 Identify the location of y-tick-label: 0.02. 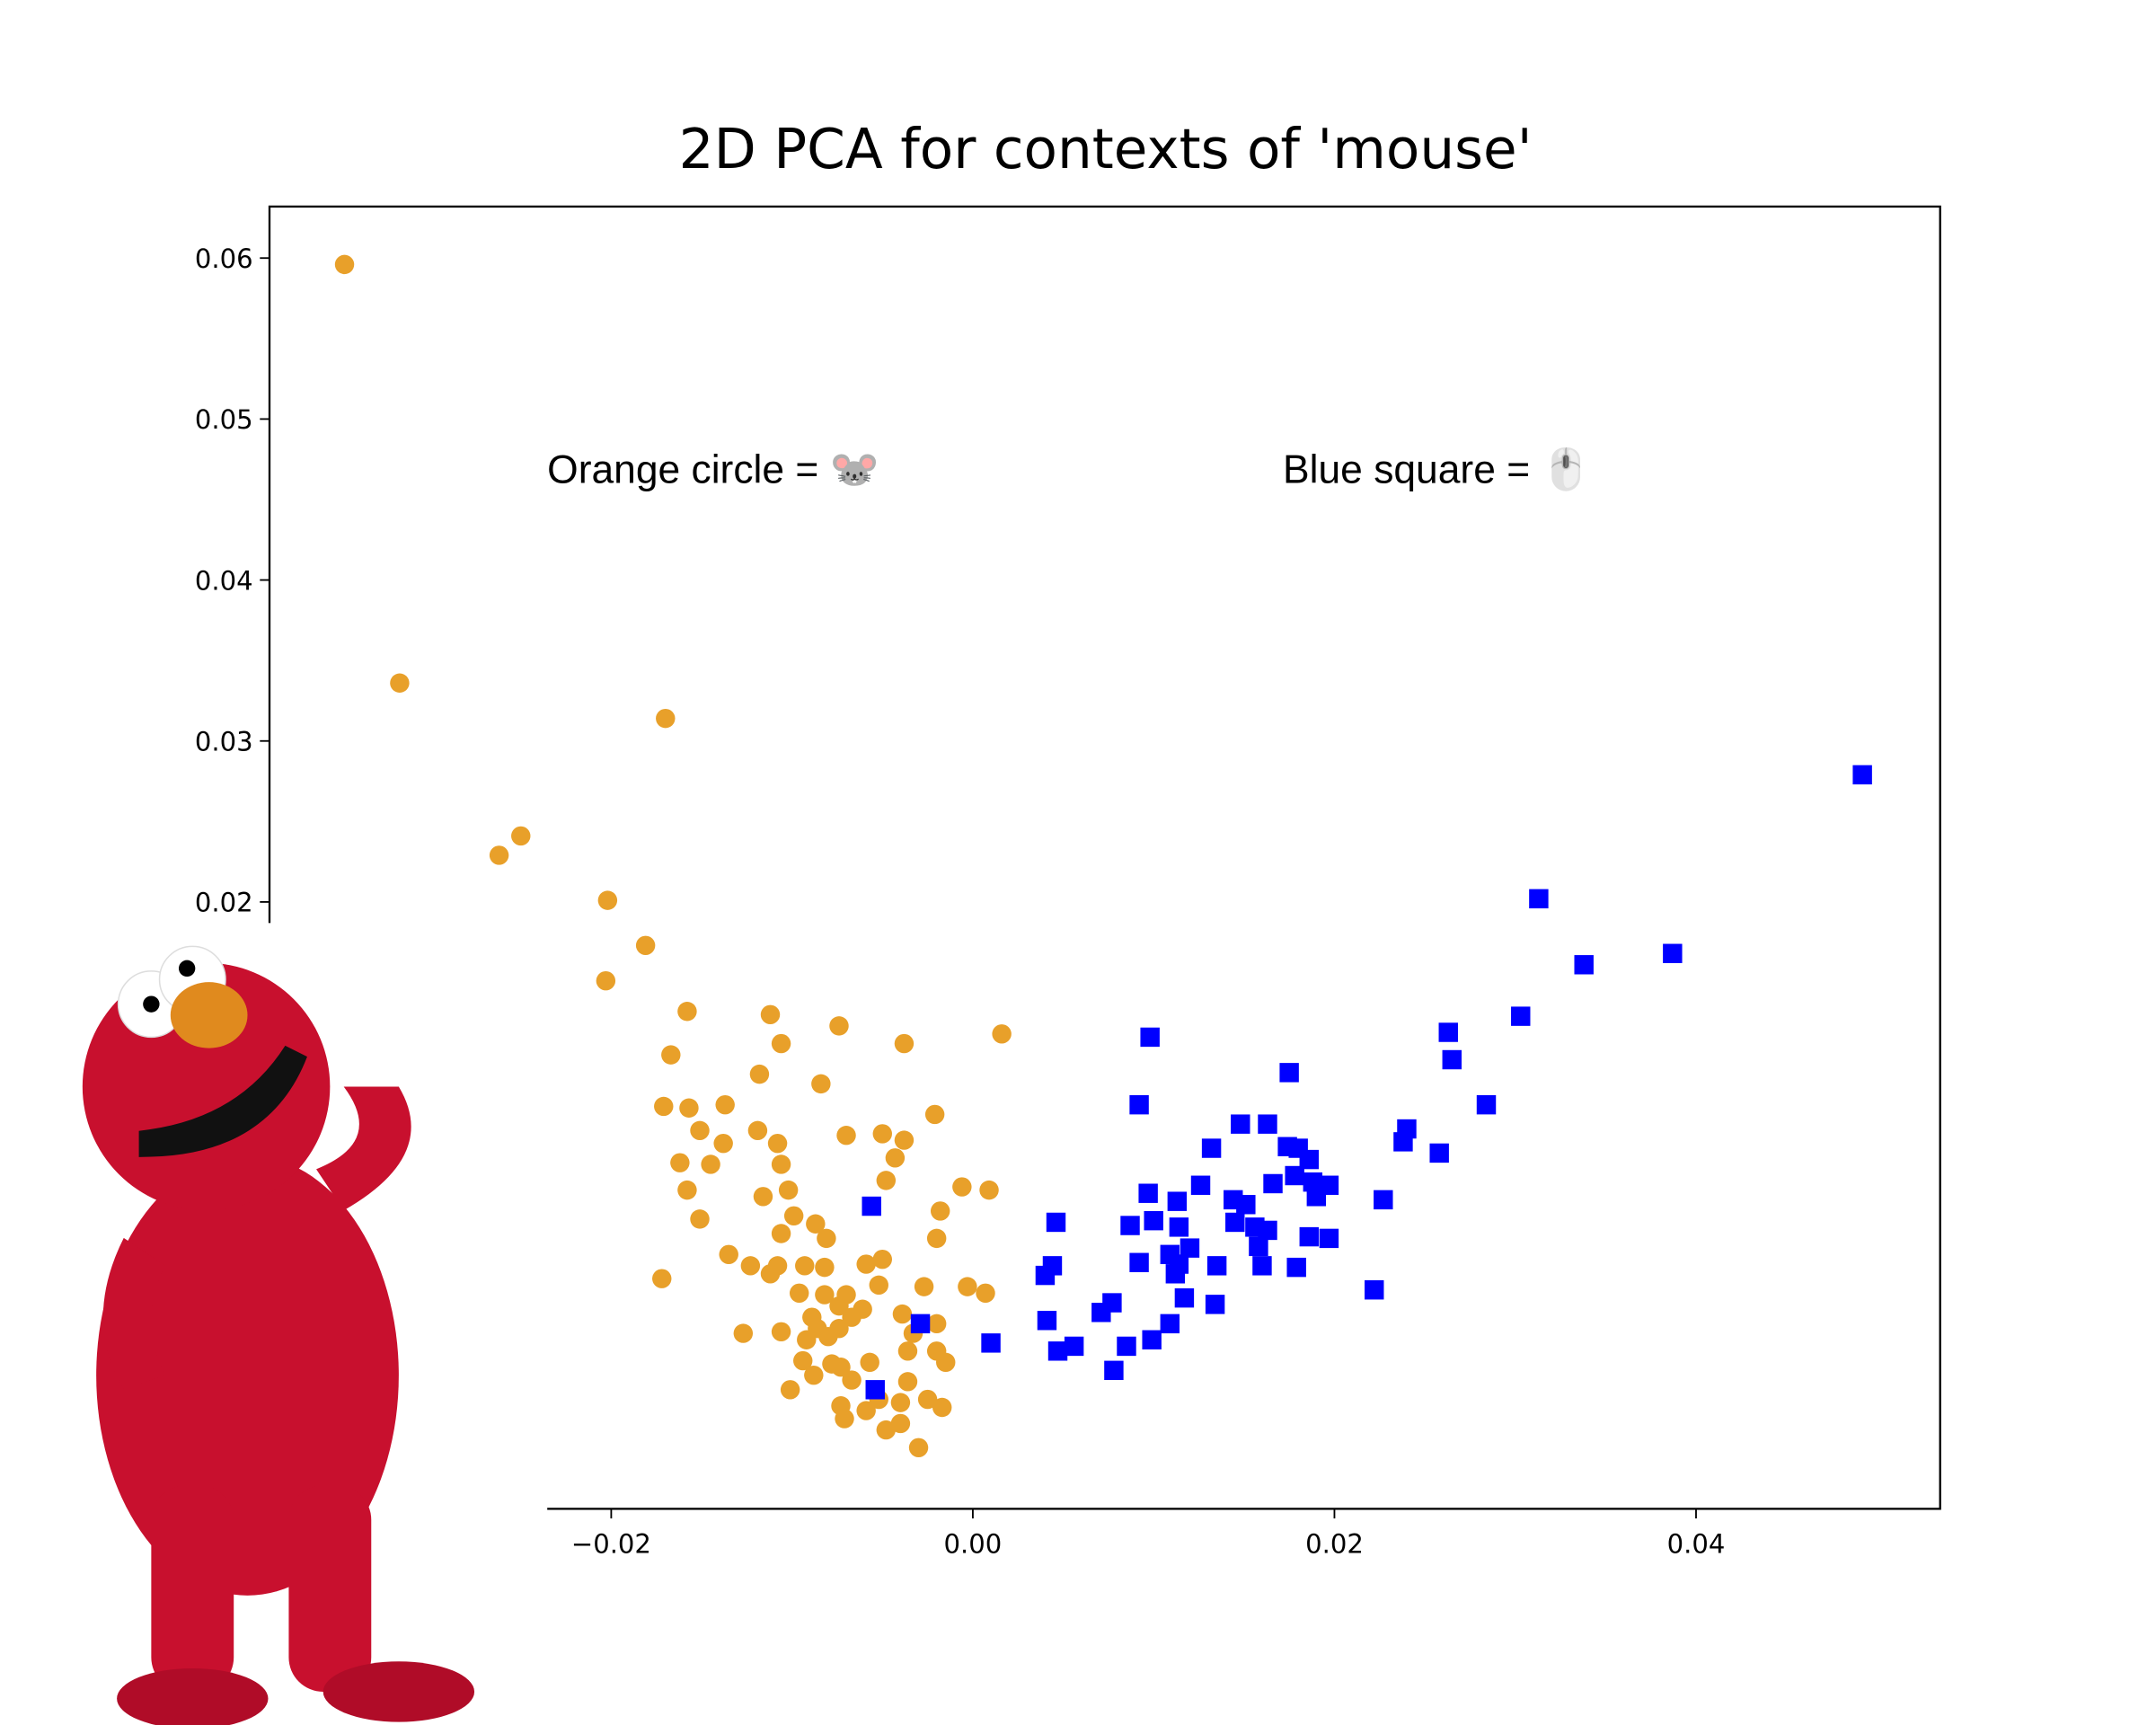
(224, 903).